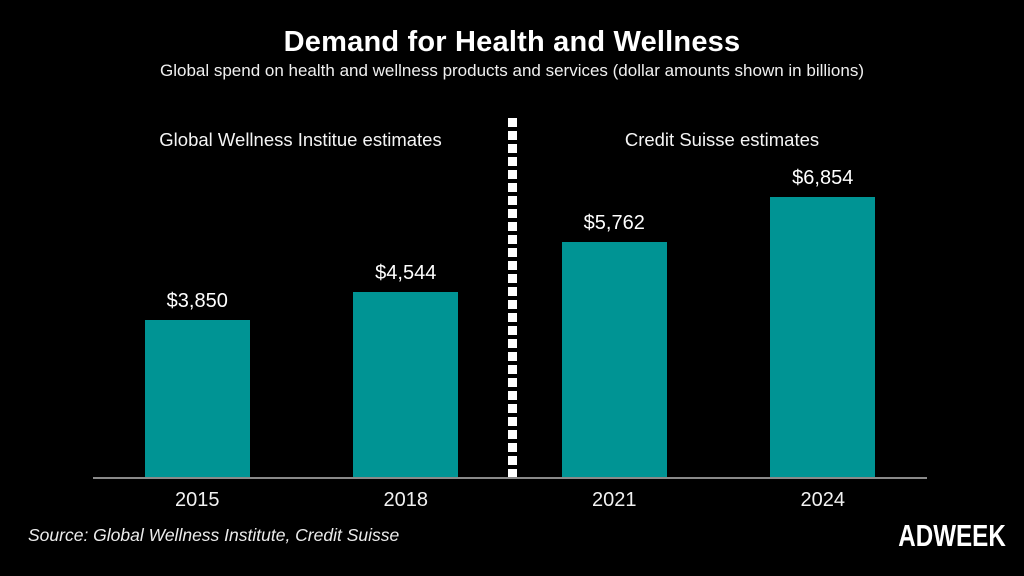  Describe the element at coordinates (823, 178) in the screenshot. I see `bar-value-label: $6,854` at that location.